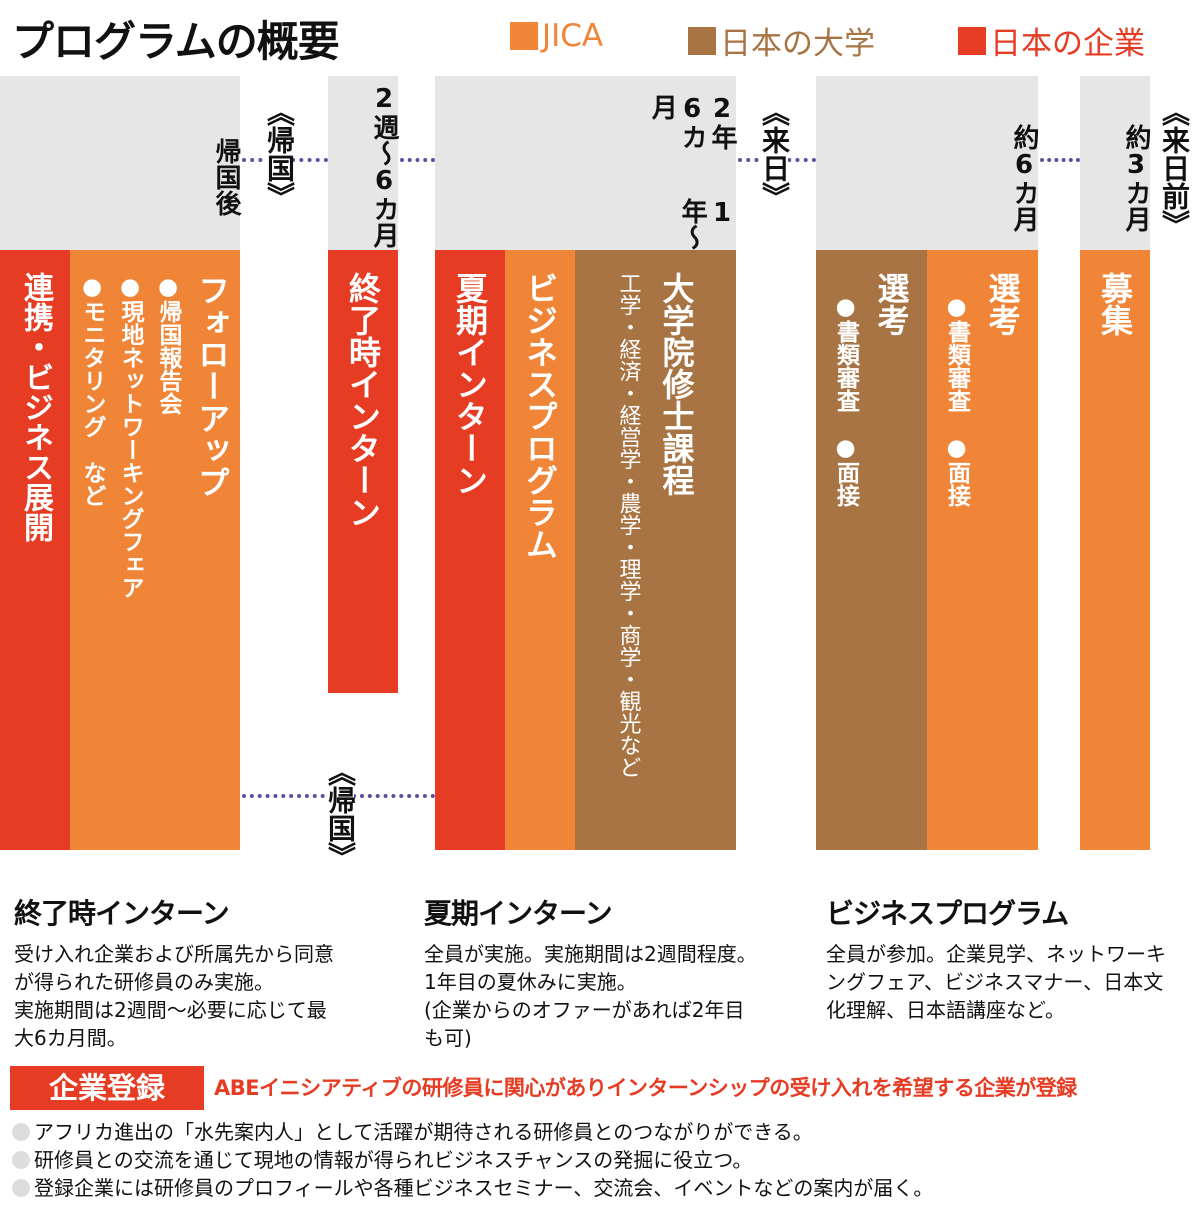 The width and height of the screenshot is (1200, 1216). What do you see at coordinates (676, 384) in the screenshot?
I see `block-title: 大学院修士課程` at bounding box center [676, 384].